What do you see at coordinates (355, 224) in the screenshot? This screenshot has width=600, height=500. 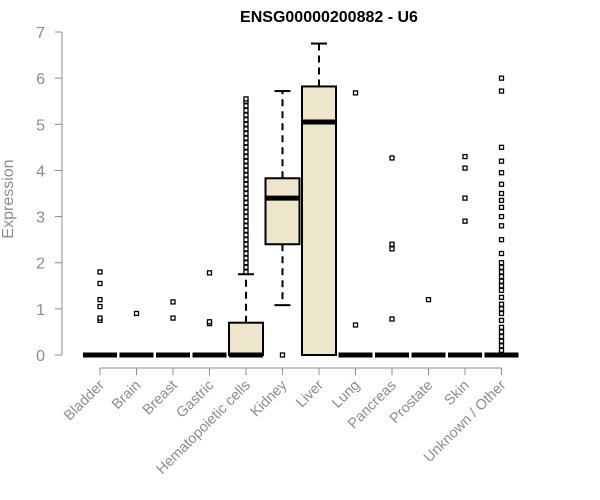 I see `box-lung` at bounding box center [355, 224].